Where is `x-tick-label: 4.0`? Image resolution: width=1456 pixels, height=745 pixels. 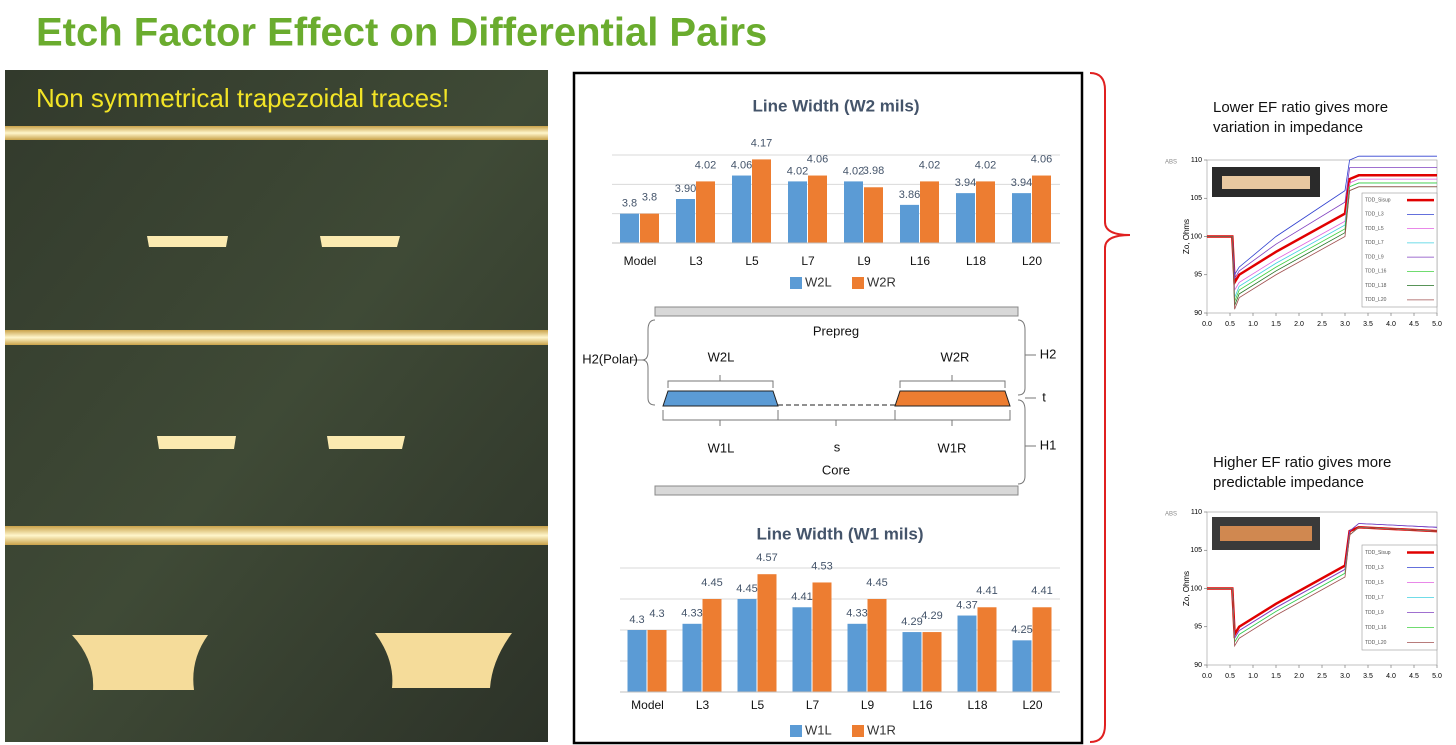 x-tick-label: 4.0 is located at coordinates (1391, 676).